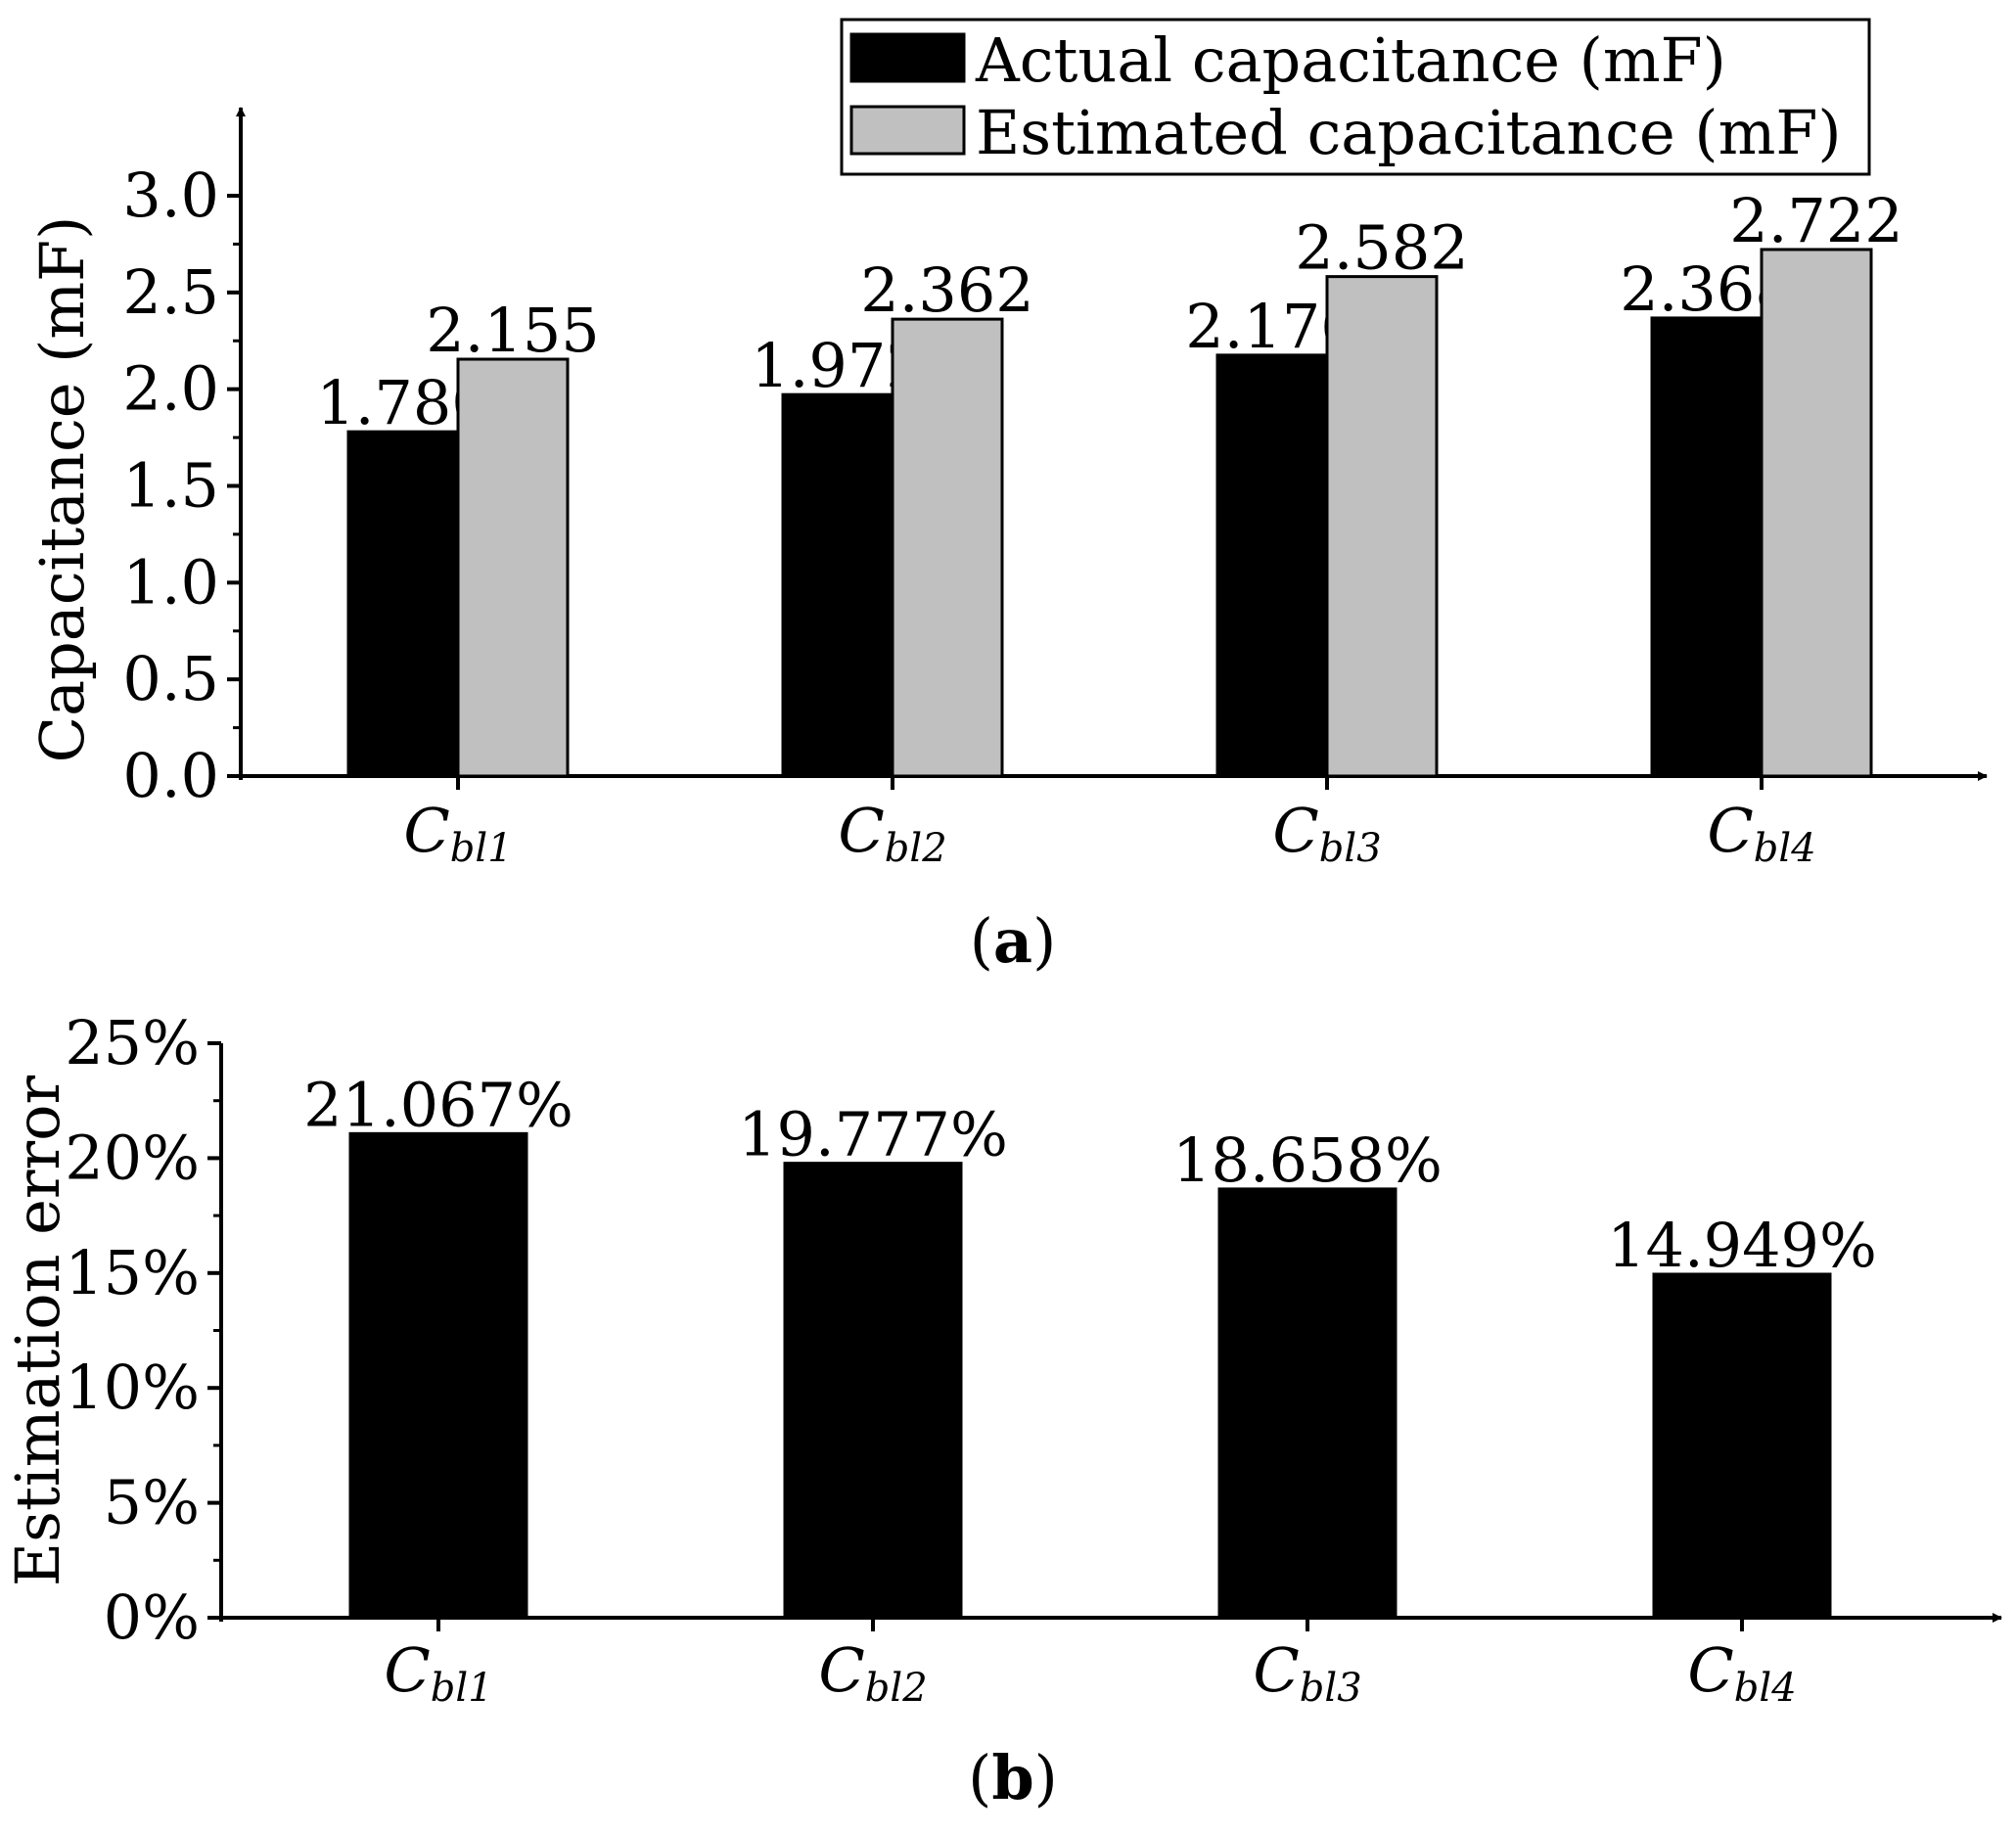 This screenshot has height=1834, width=2016. Describe the element at coordinates (152, 1617) in the screenshot. I see `panel-b-y-tick-label: 0%` at that location.